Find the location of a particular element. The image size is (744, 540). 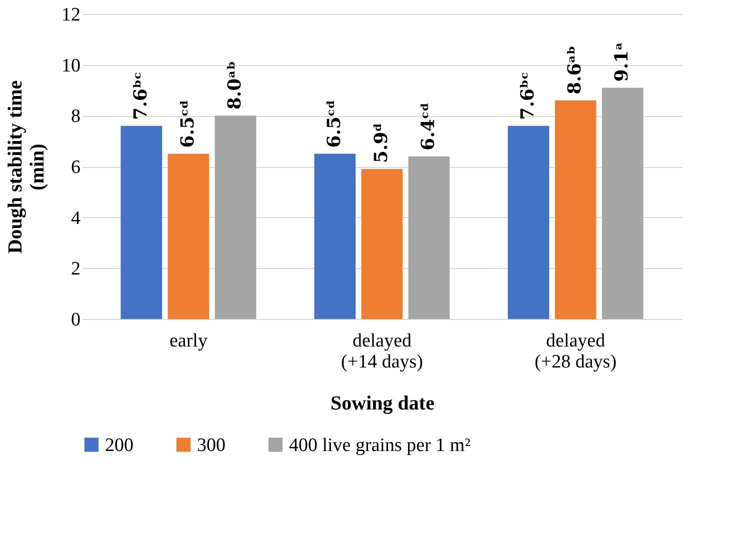

y-axis-title: Dough stability time (min) is located at coordinates (26, 167).